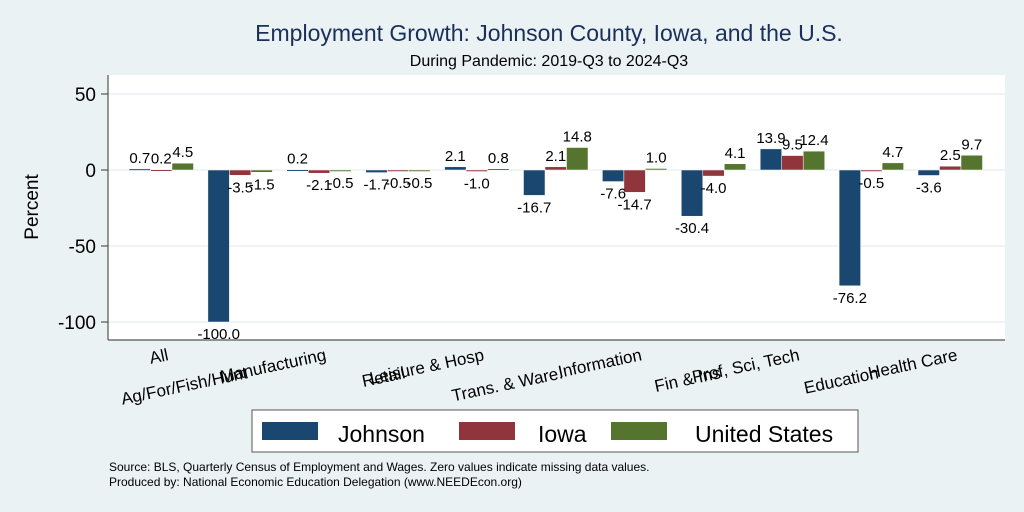  I want to click on y-tick-label: -100, so click(77, 323).